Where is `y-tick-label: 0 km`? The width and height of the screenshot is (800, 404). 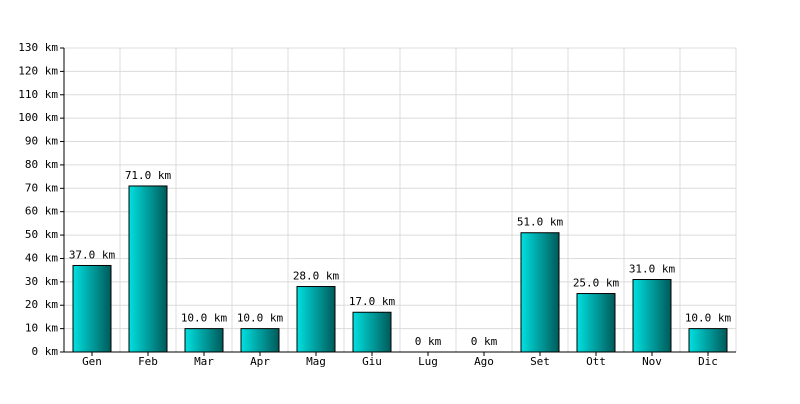 y-tick-label: 0 km is located at coordinates (45, 351).